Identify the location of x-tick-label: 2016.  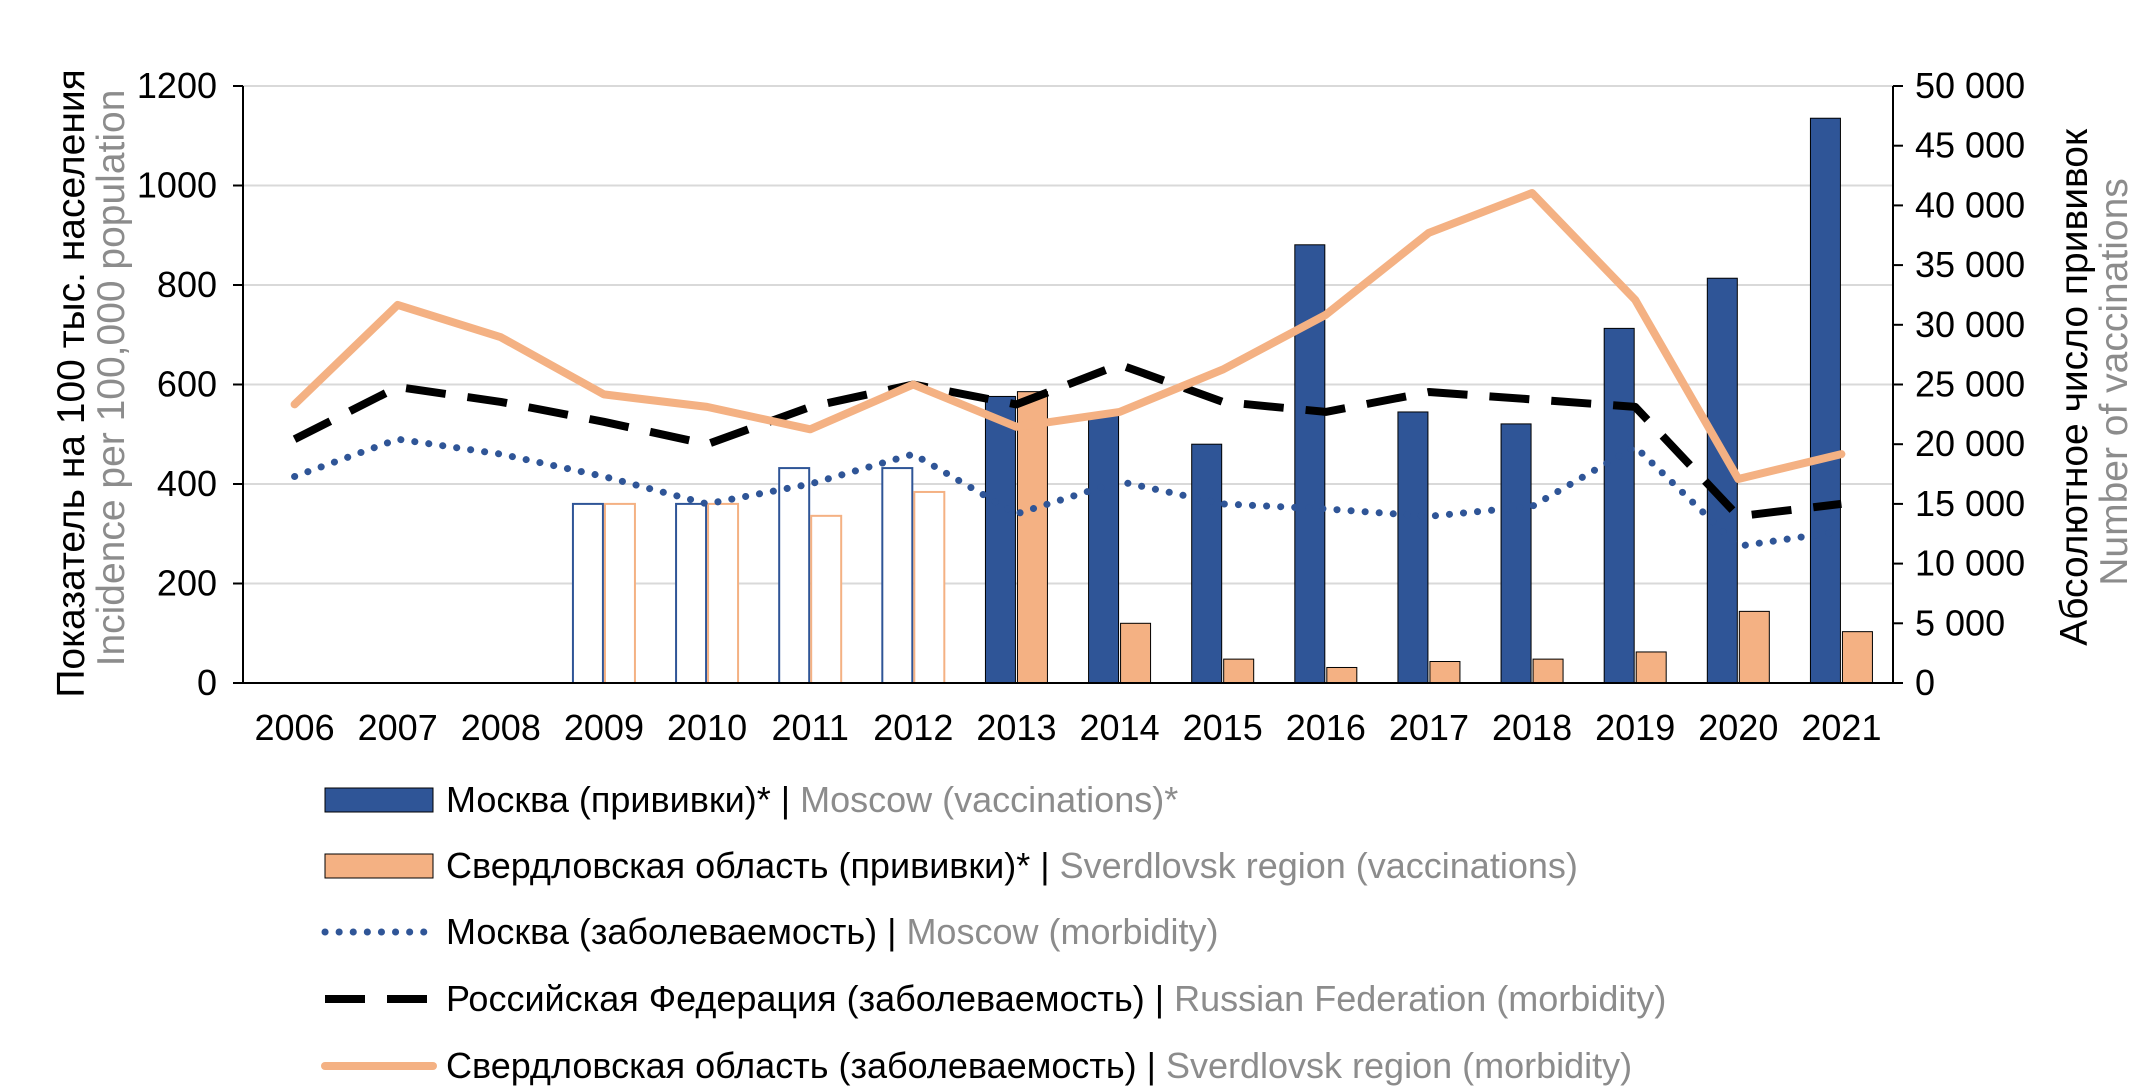
(1326, 727).